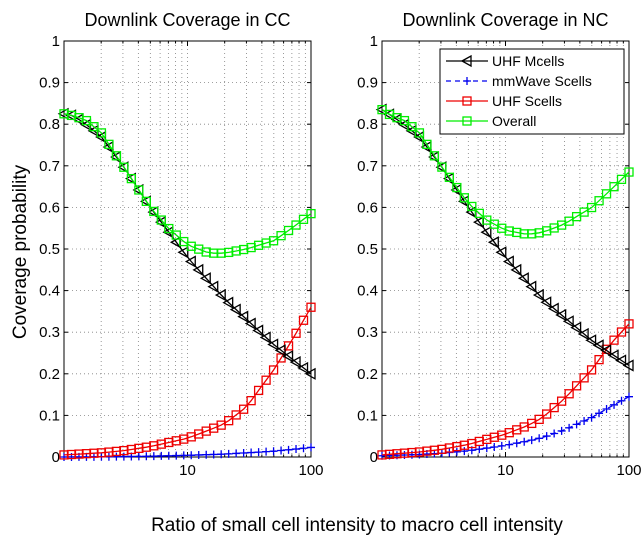 Image resolution: width=642 pixels, height=539 pixels. I want to click on y-tick-label: 0.5, so click(49, 249).